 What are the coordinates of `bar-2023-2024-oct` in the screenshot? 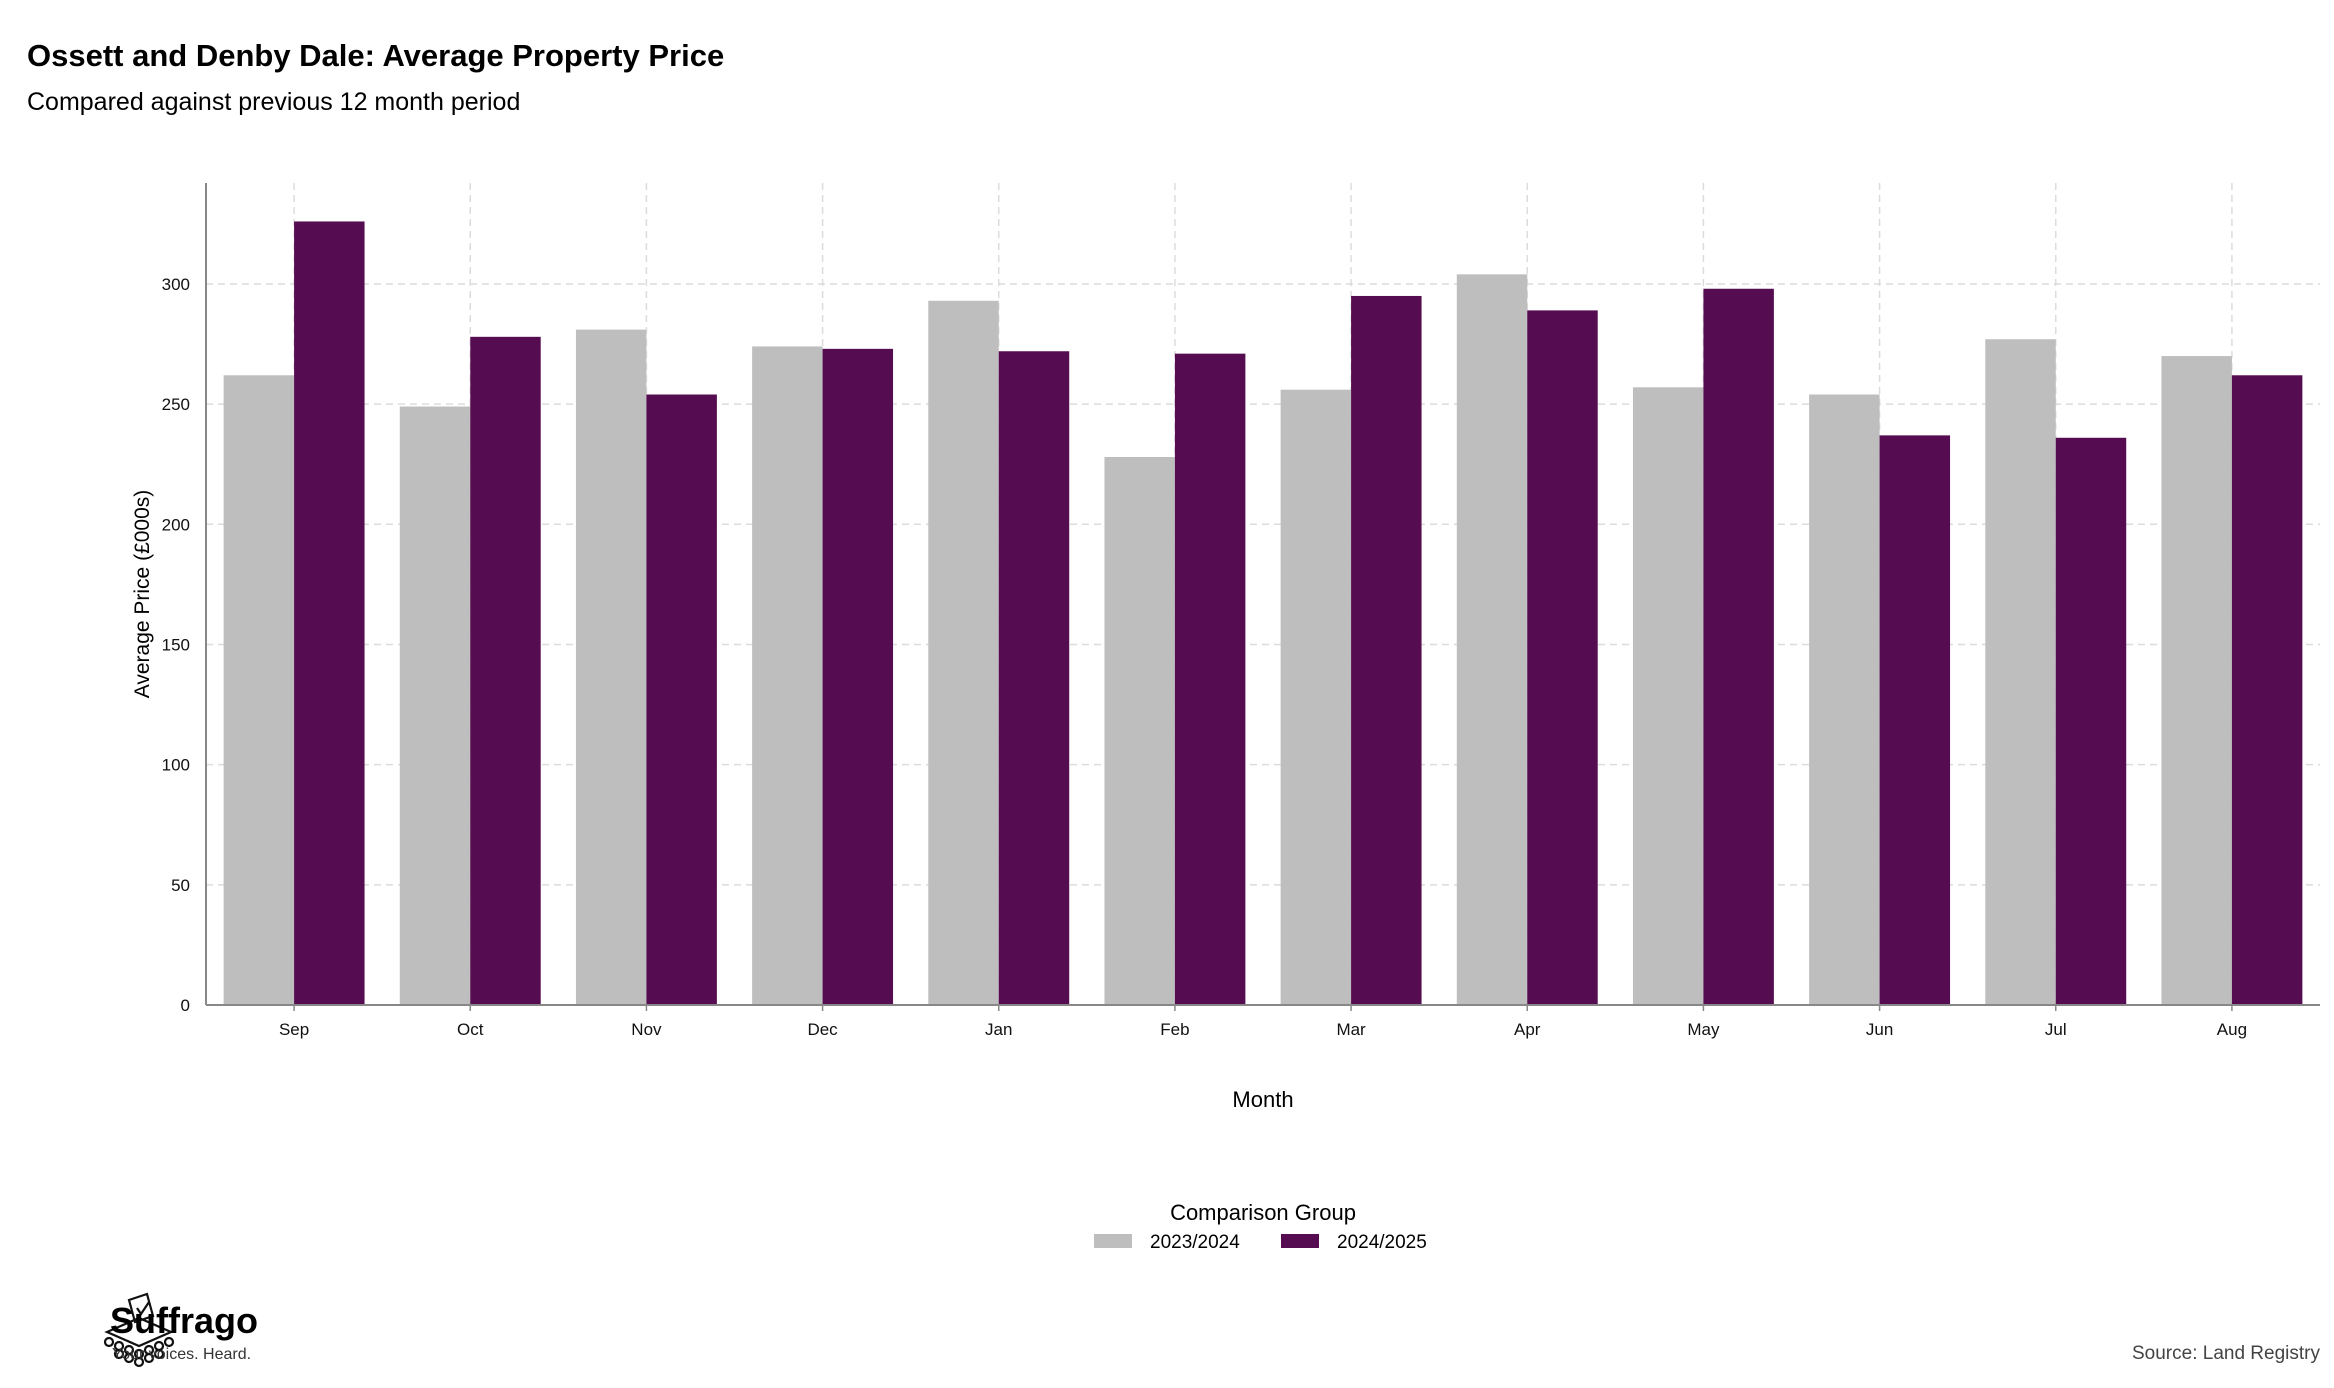 It's located at (435, 705).